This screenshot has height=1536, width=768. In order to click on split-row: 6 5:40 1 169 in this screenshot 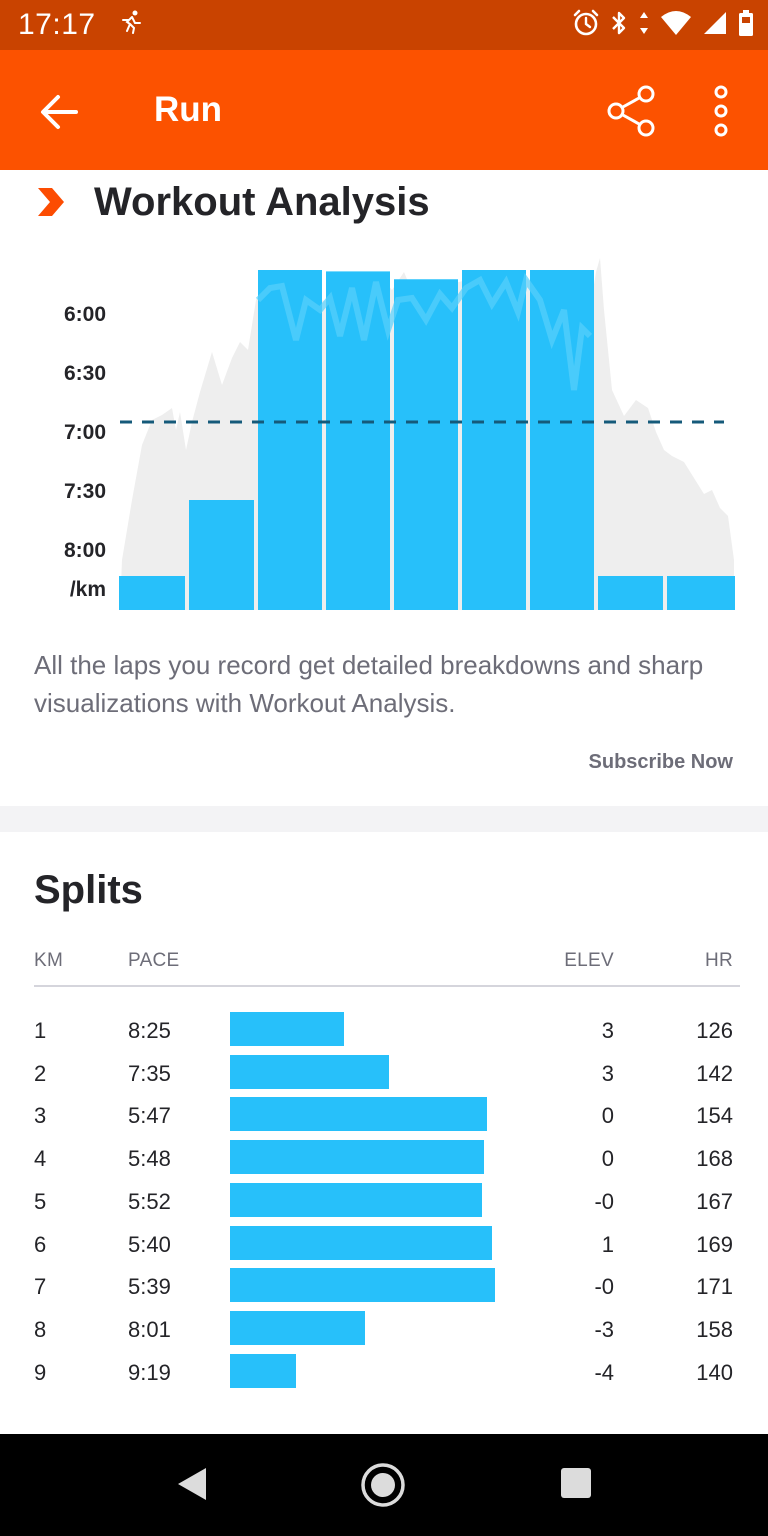, I will do `click(384, 1246)`.